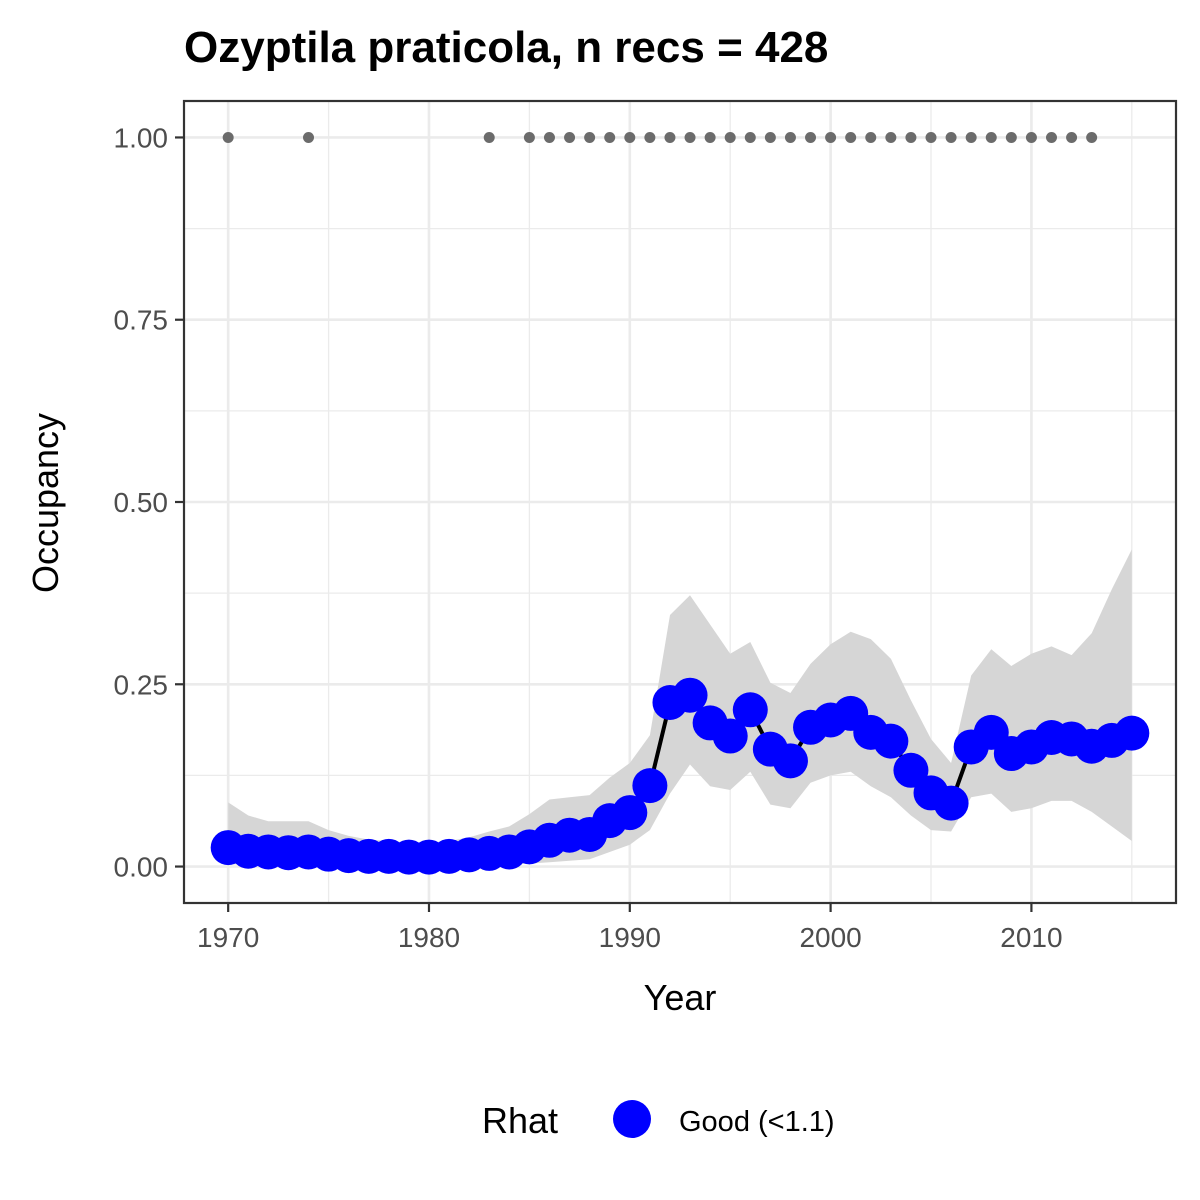 This screenshot has height=1200, width=1200. Describe the element at coordinates (141, 867) in the screenshot. I see `y-tick-label: 0.00` at that location.